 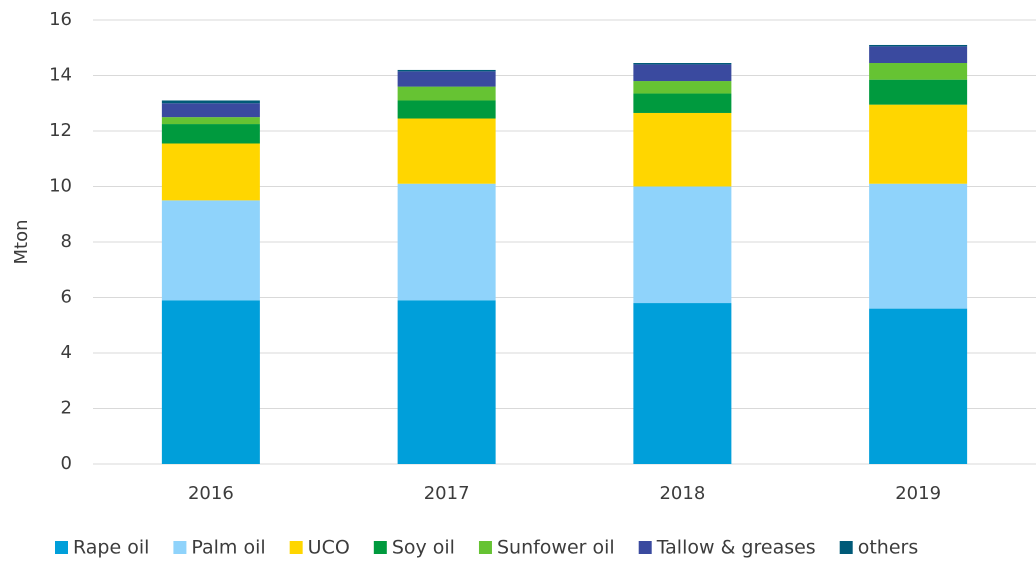 What do you see at coordinates (447, 493) in the screenshot?
I see `x-tick-label: 2017` at bounding box center [447, 493].